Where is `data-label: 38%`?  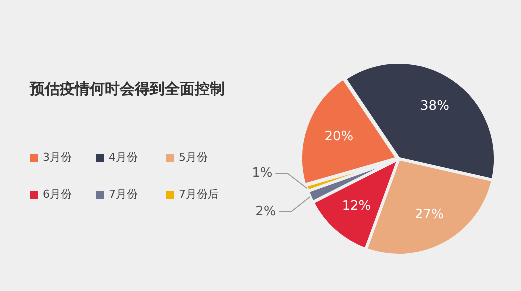 data-label: 38% is located at coordinates (435, 106).